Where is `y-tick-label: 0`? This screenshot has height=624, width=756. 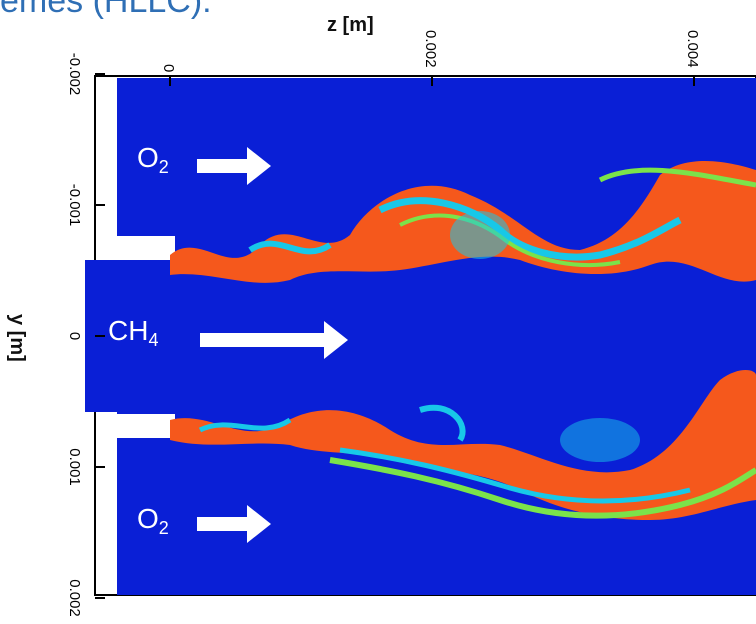 y-tick-label: 0 is located at coordinates (74, 336).